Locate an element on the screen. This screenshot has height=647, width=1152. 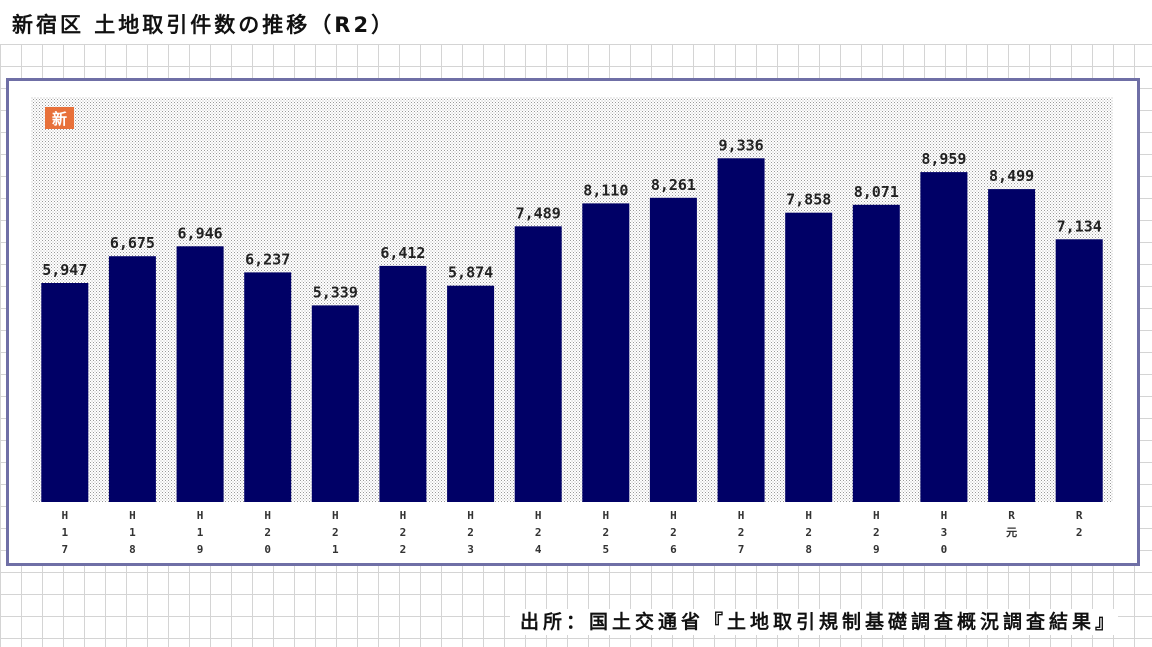
category-label-H26: H 2 6 is located at coordinates (673, 532).